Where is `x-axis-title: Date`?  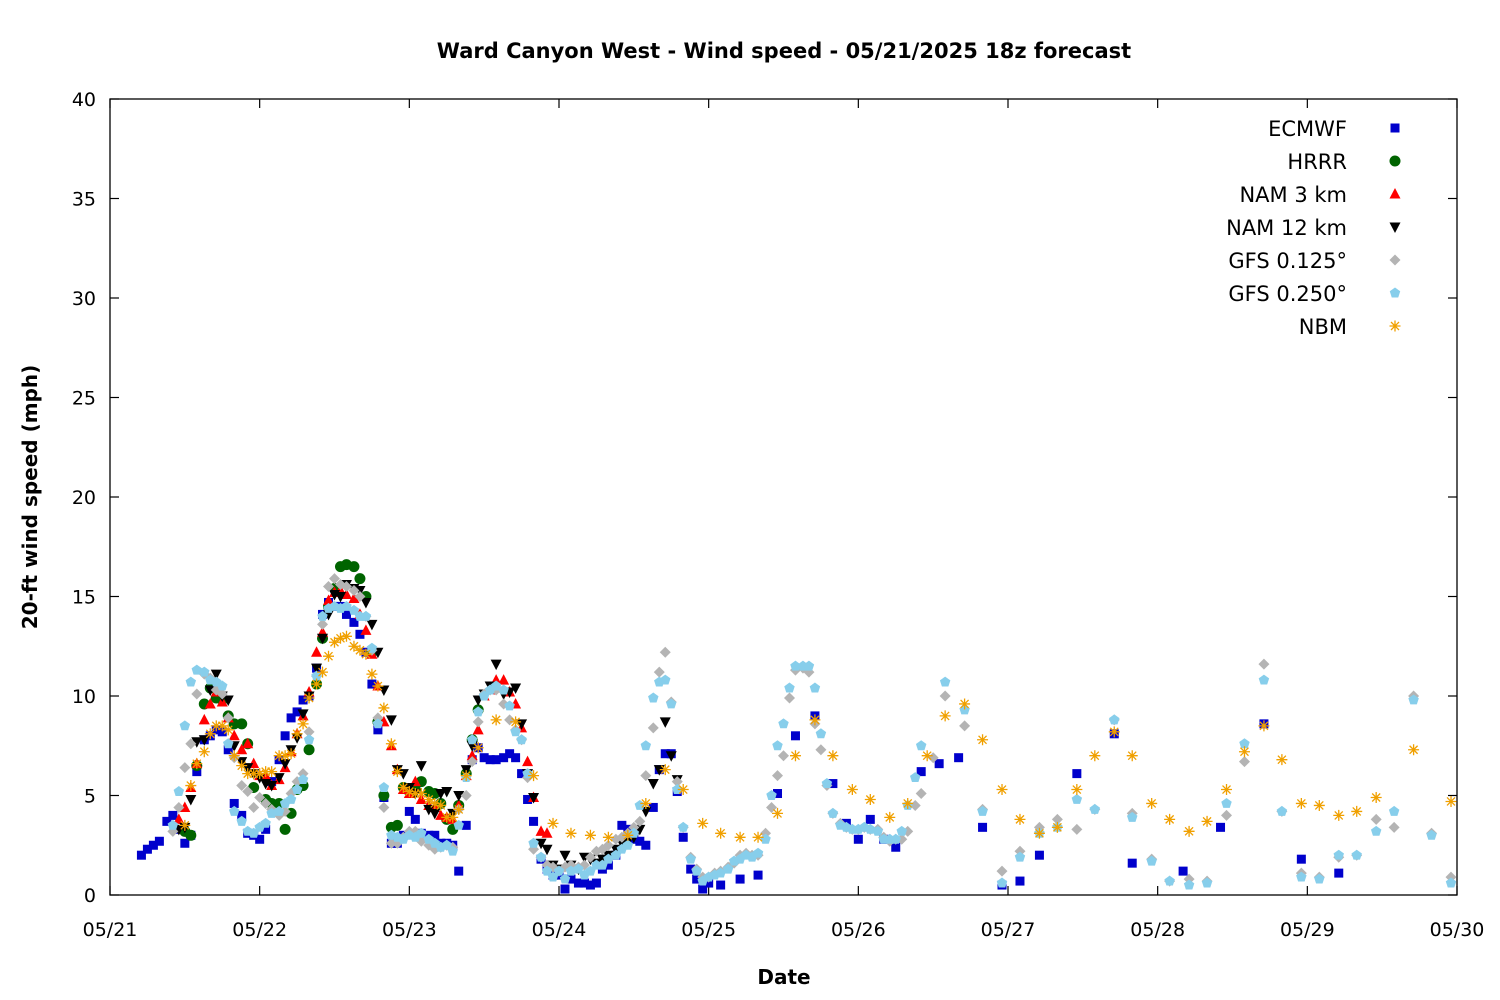
x-axis-title: Date is located at coordinates (783, 977).